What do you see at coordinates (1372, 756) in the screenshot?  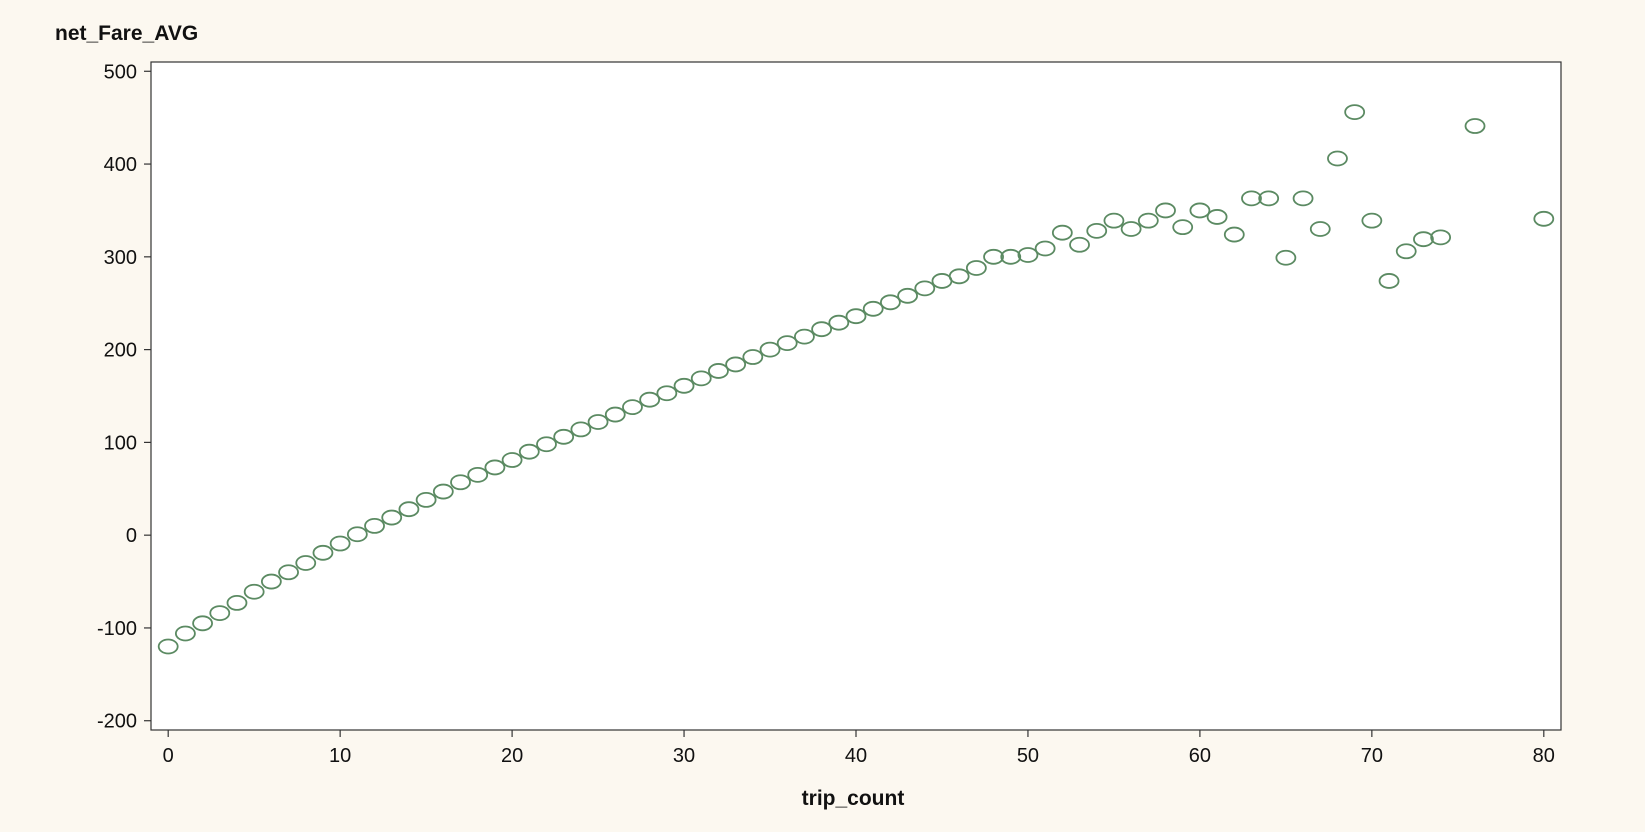 I see `x-tick-label: 70` at bounding box center [1372, 756].